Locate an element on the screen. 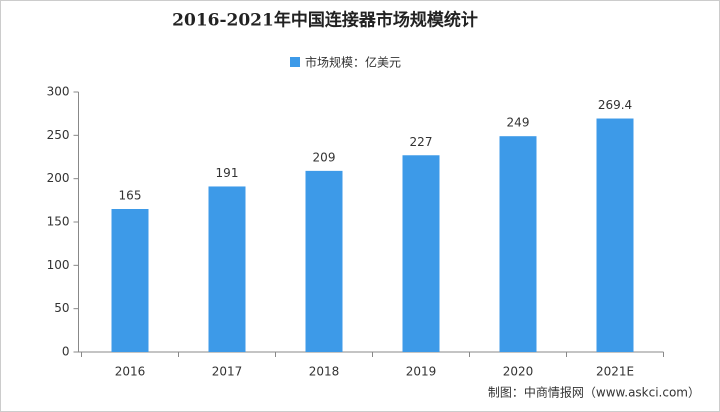 This screenshot has height=412, width=720. x-tick-label: 2019 is located at coordinates (421, 372).